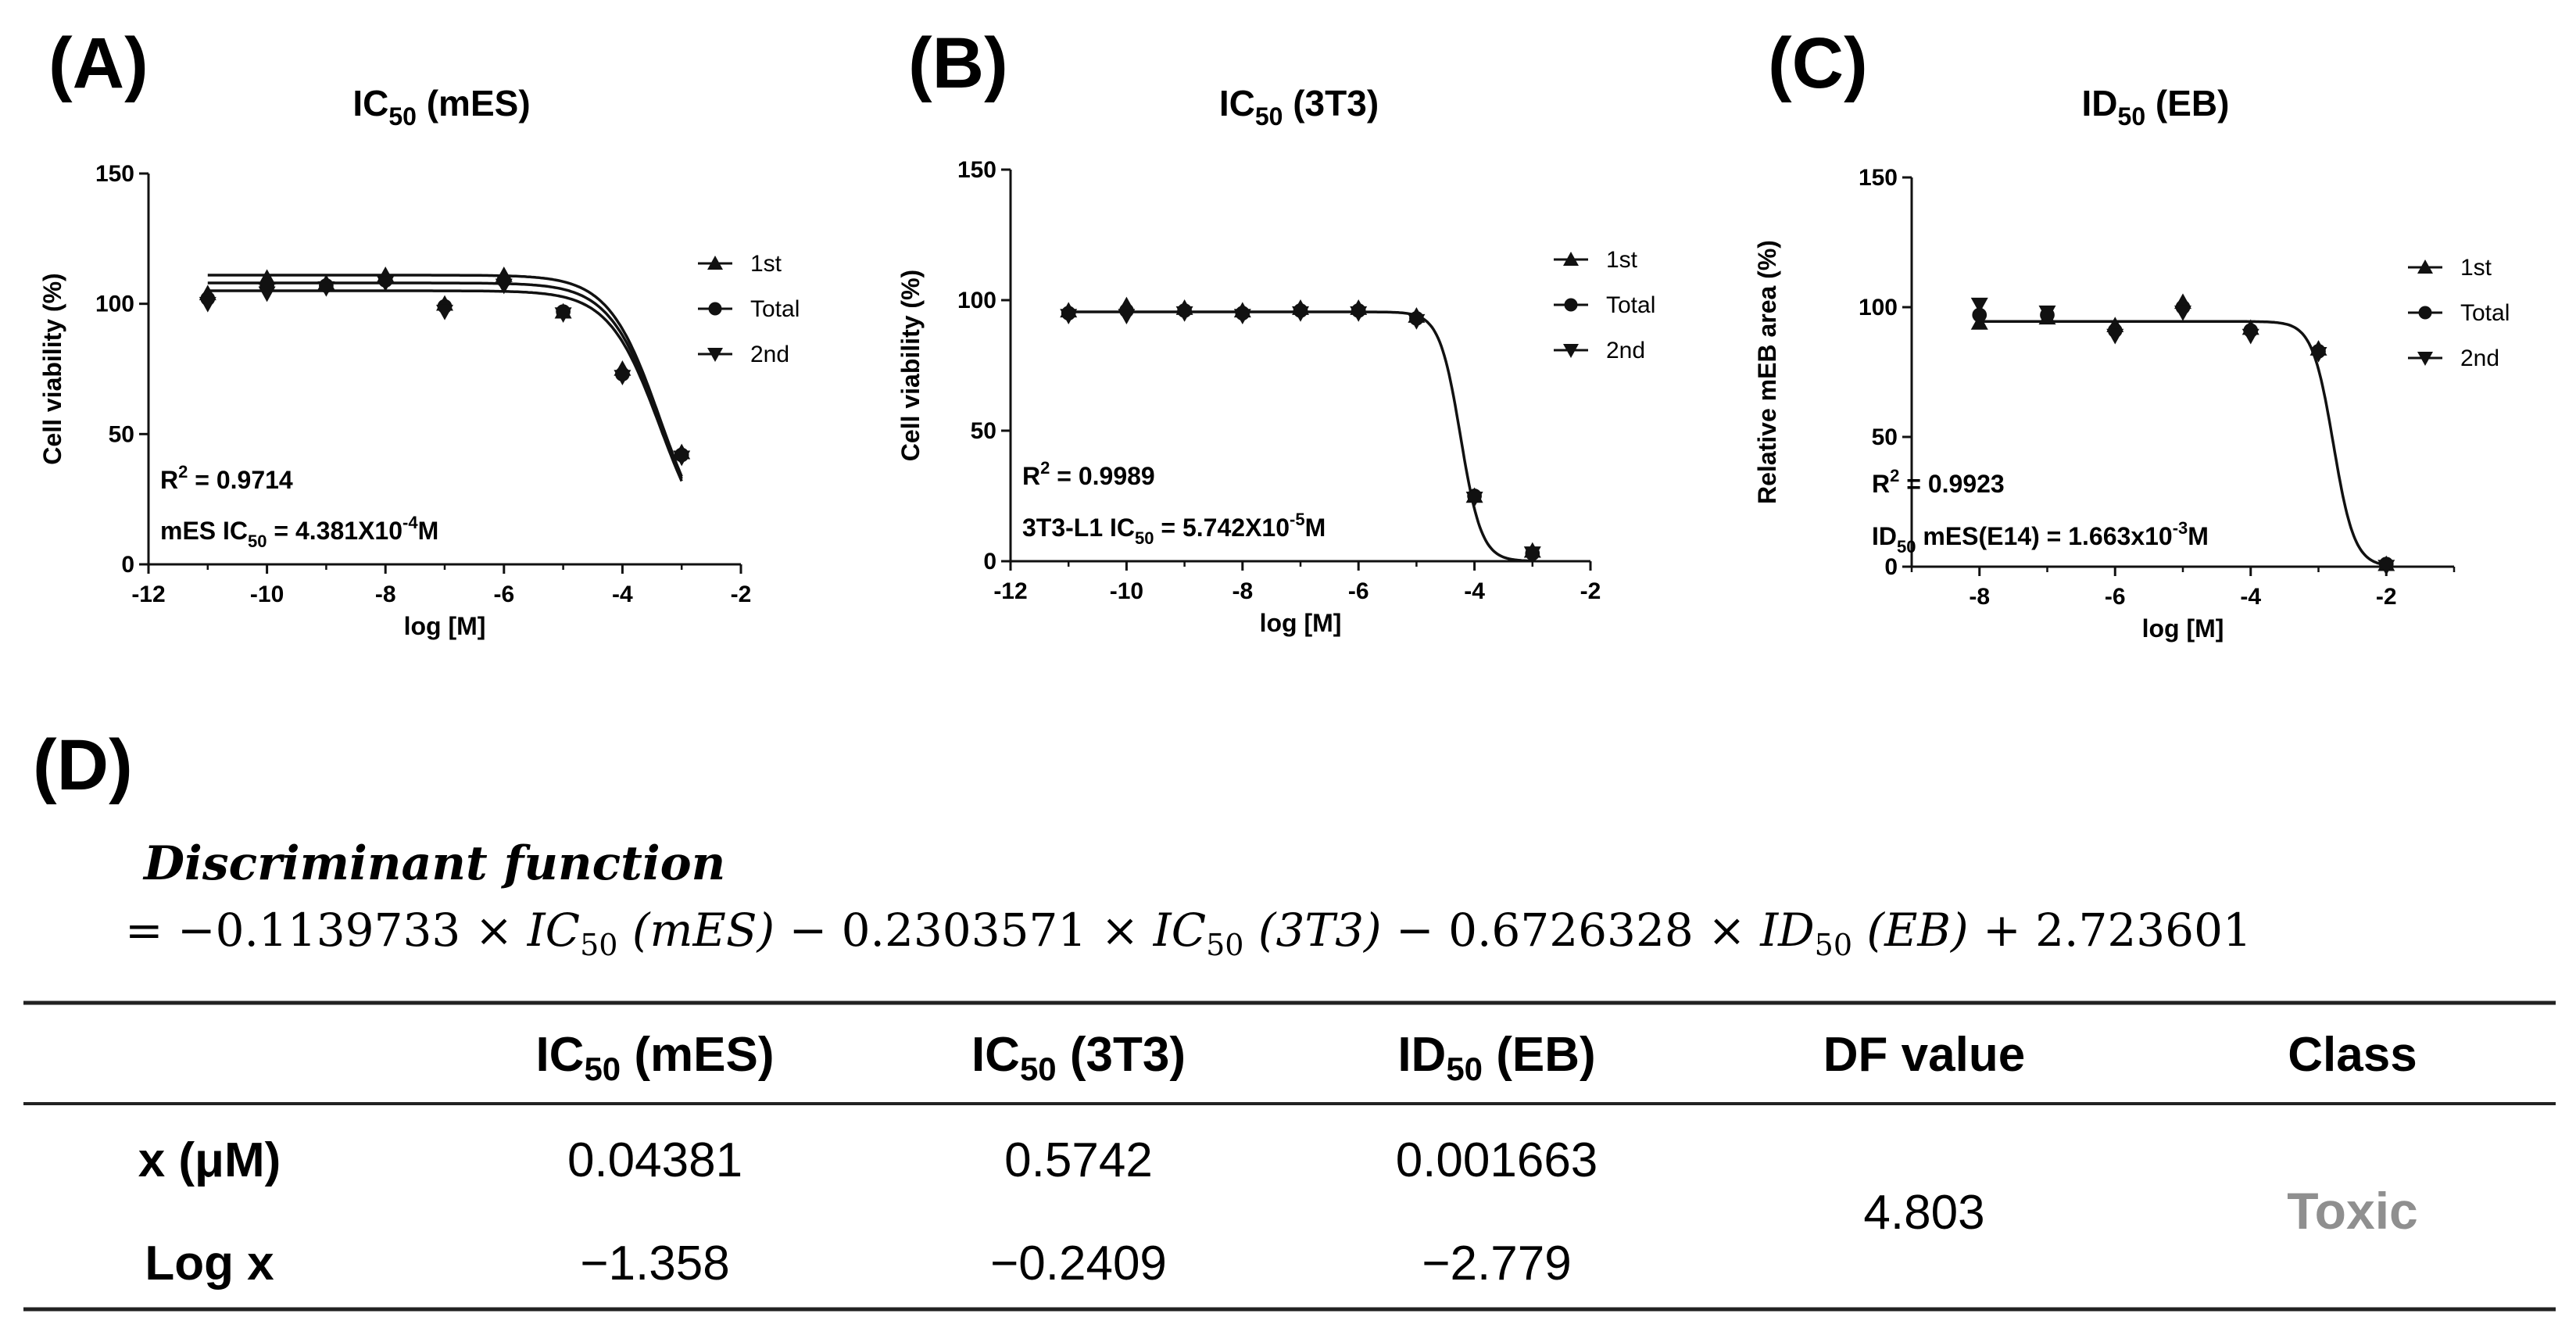 This screenshot has width=2576, height=1328. Describe the element at coordinates (958, 63) in the screenshot. I see `panel-letter: (B)` at that location.